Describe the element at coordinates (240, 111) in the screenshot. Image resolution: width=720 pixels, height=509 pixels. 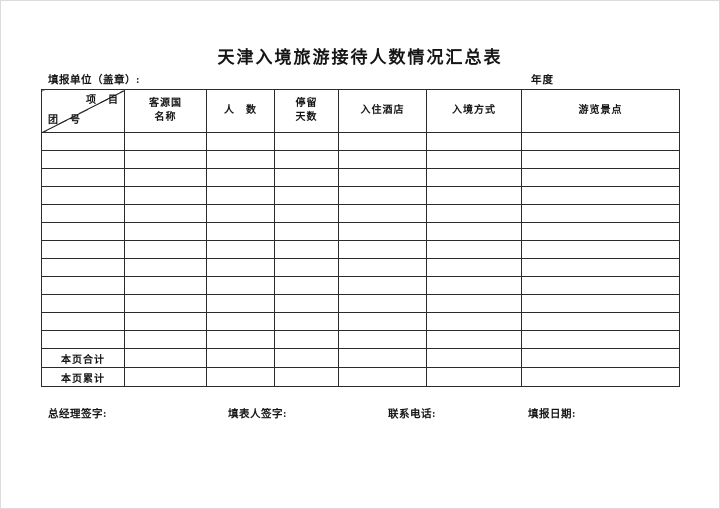
I see `col-header-people-count: 人 数` at that location.